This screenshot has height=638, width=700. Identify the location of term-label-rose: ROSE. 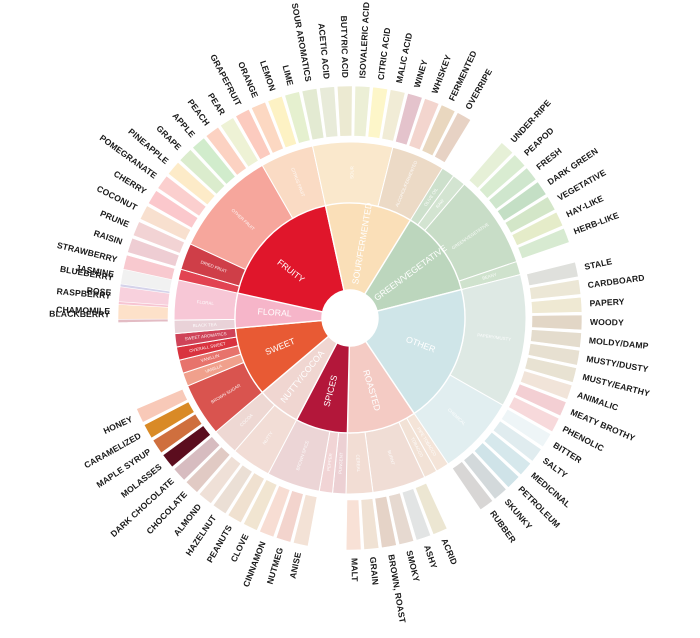
(99, 291).